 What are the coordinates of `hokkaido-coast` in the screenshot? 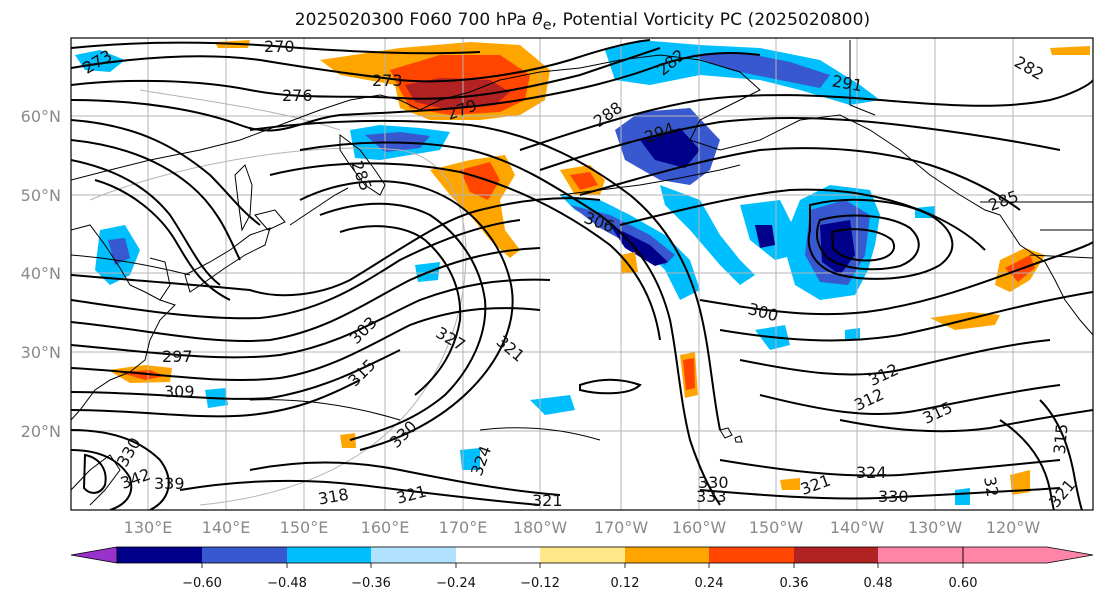 It's located at (270, 220).